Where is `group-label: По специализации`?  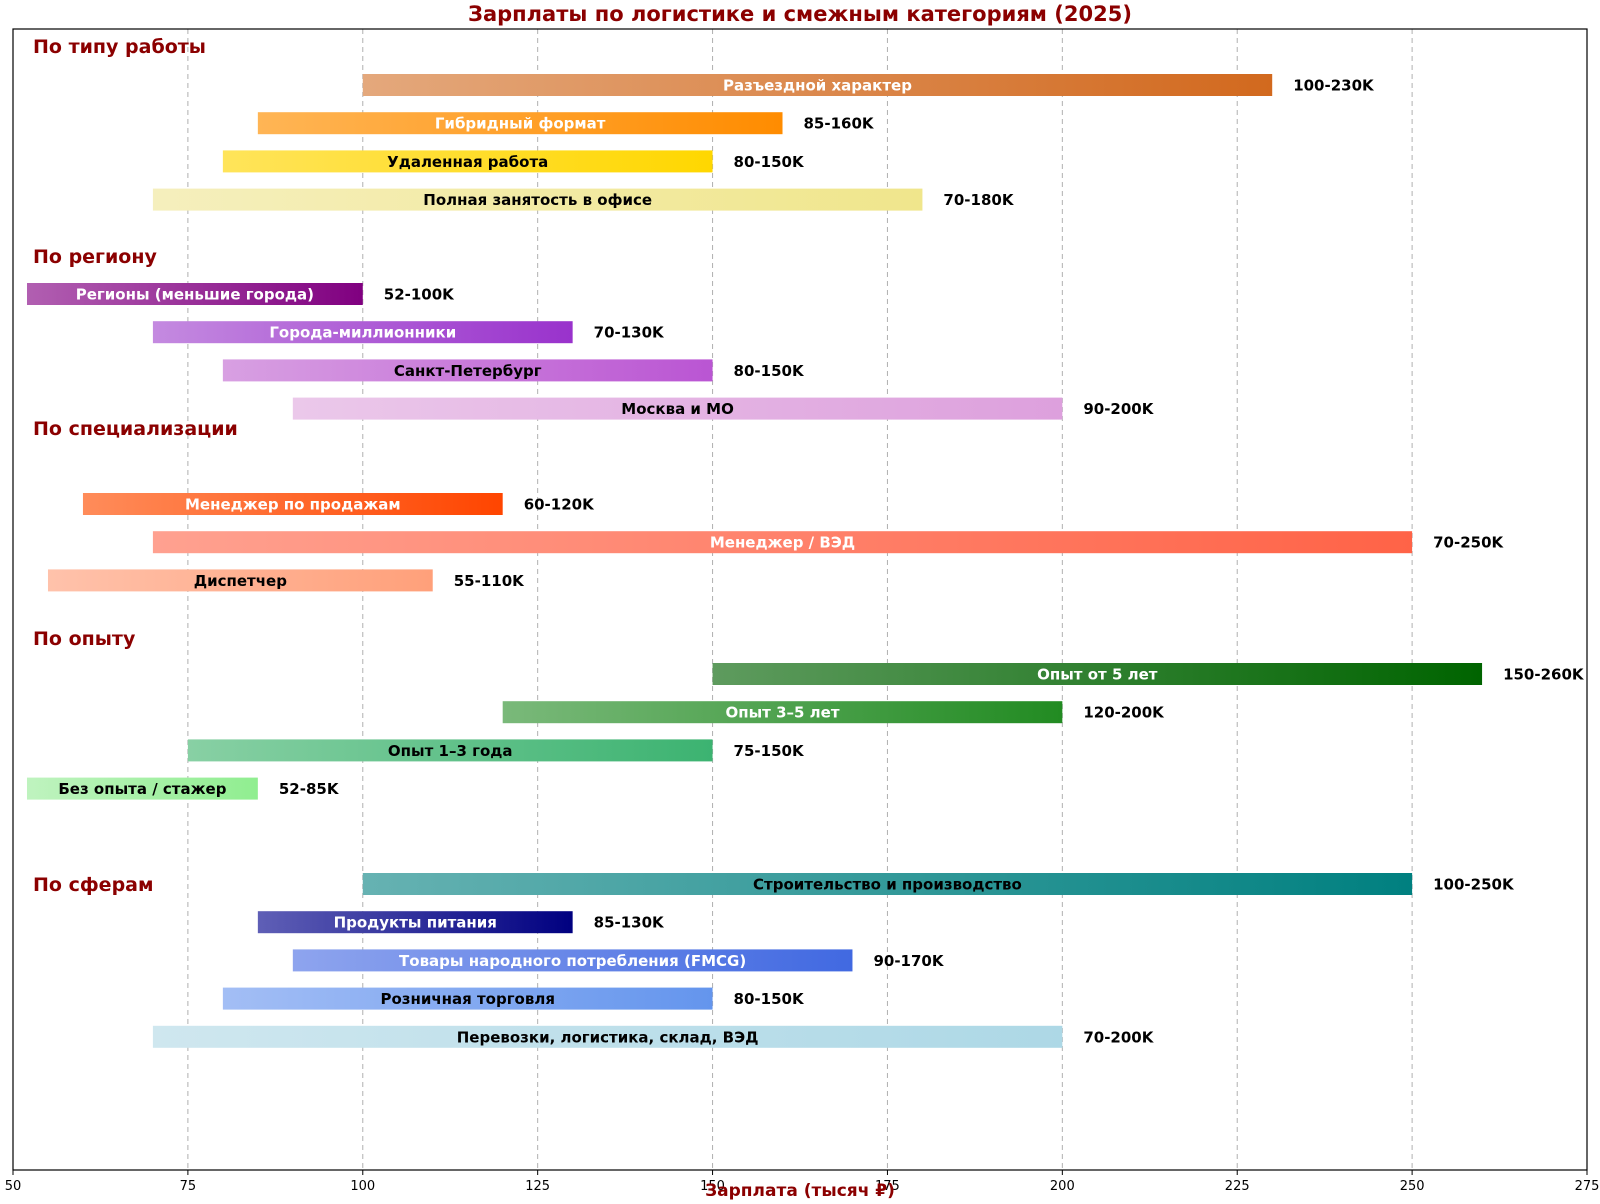
group-label: По специализации is located at coordinates (135, 429).